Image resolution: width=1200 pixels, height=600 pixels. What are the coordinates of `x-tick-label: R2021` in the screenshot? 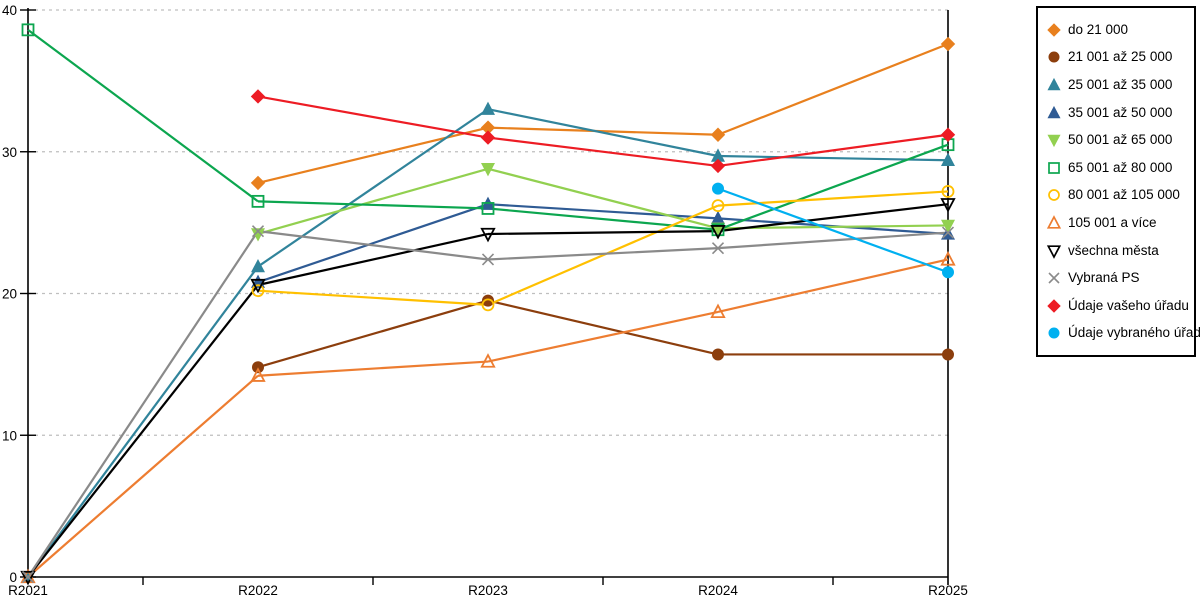 It's located at (28, 590).